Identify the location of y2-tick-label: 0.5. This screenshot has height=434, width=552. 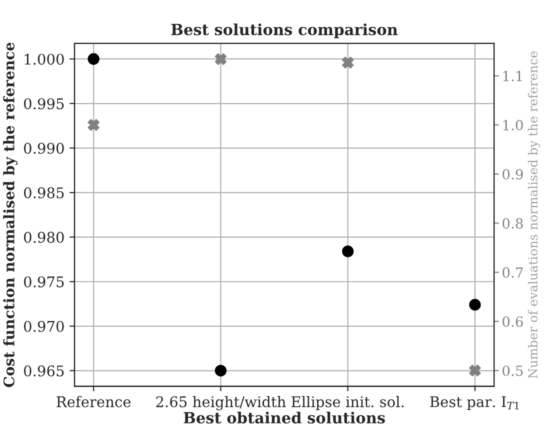
(512, 371).